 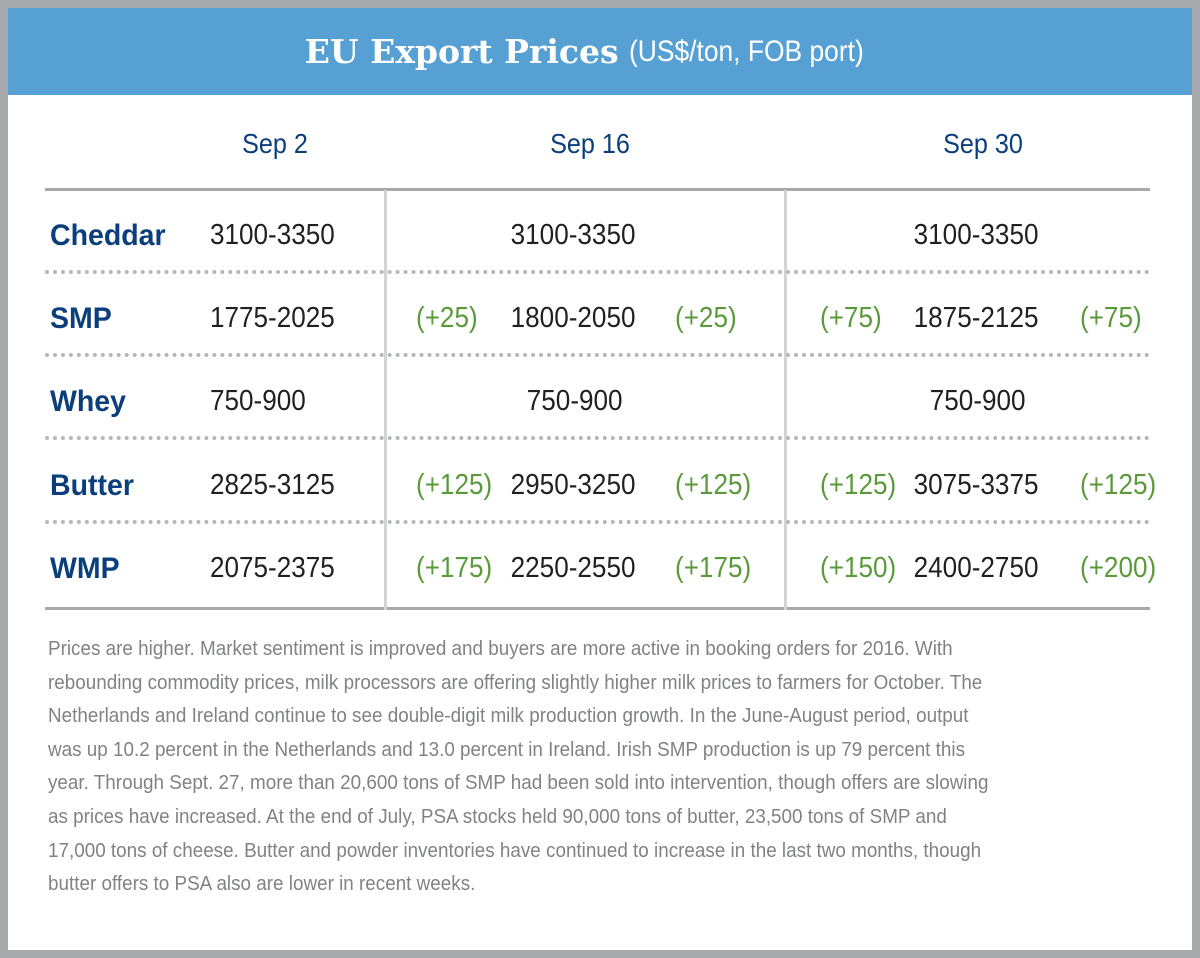 I want to click on row-label: WMP, so click(x=85, y=568).